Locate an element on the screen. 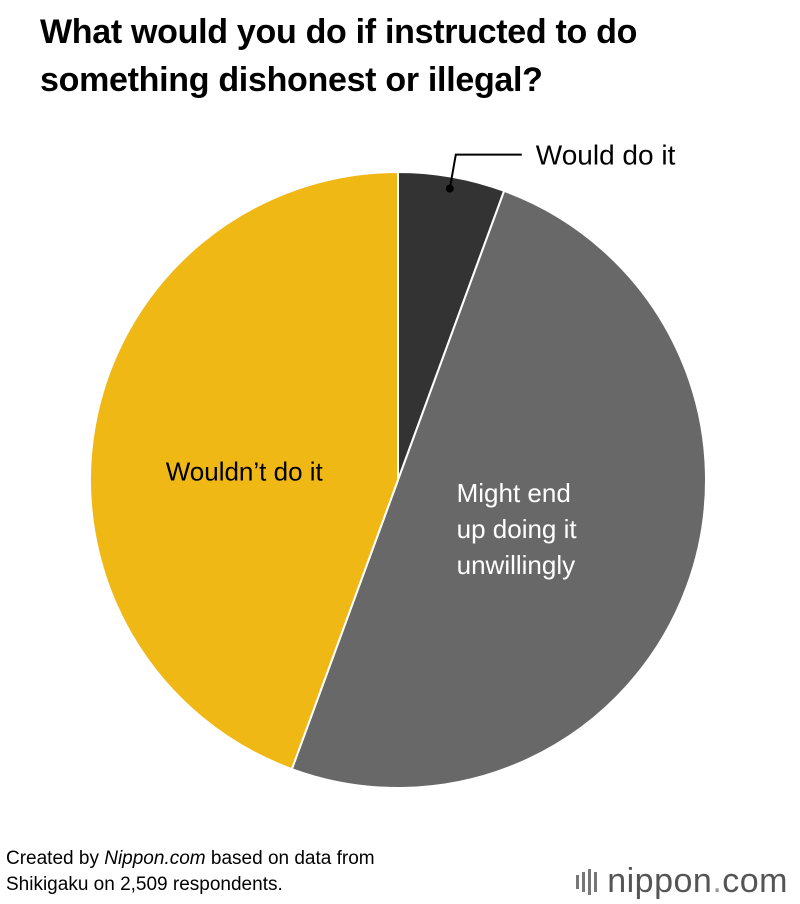  source-note-line-1: Created by Nippon.com based on data from is located at coordinates (190, 858).